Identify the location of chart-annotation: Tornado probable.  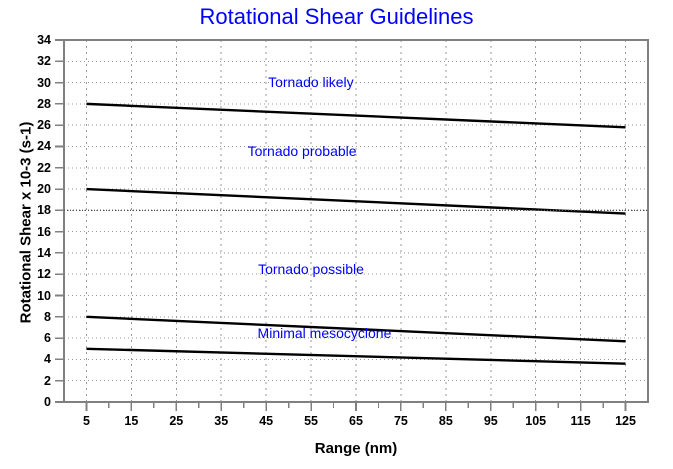
(302, 150).